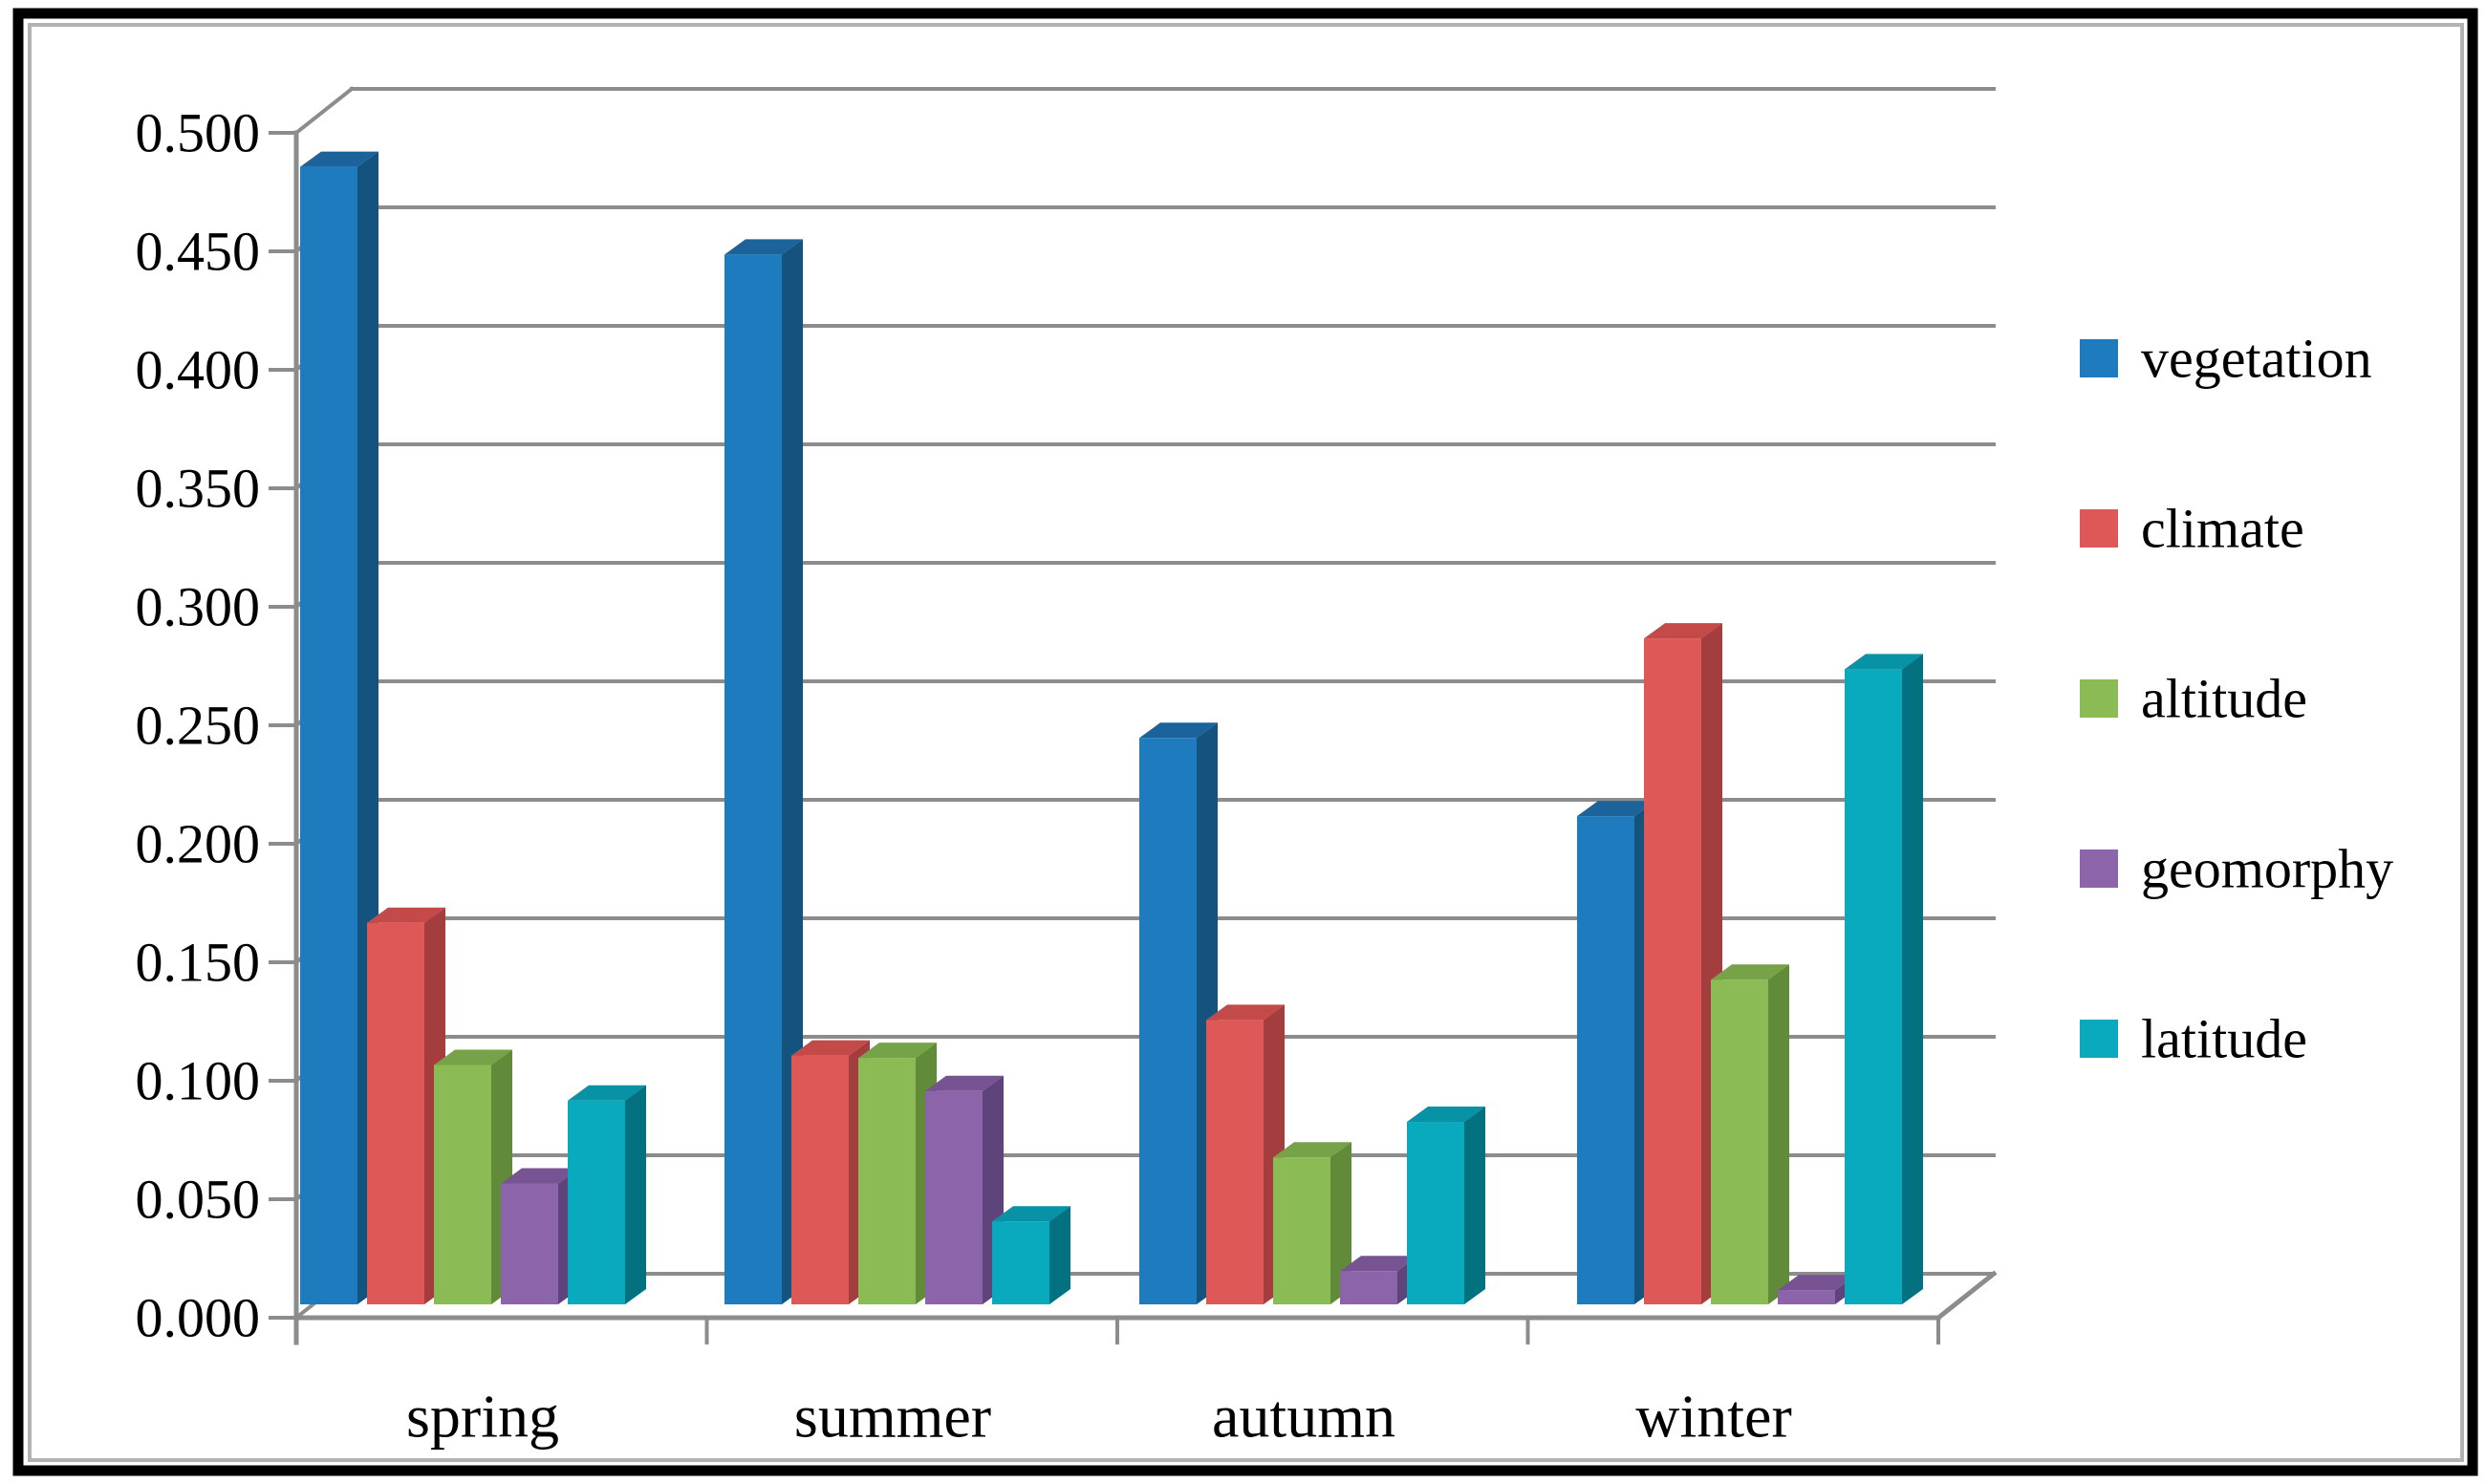 The width and height of the screenshot is (2486, 1484). I want to click on legend-label: climate, so click(2222, 529).